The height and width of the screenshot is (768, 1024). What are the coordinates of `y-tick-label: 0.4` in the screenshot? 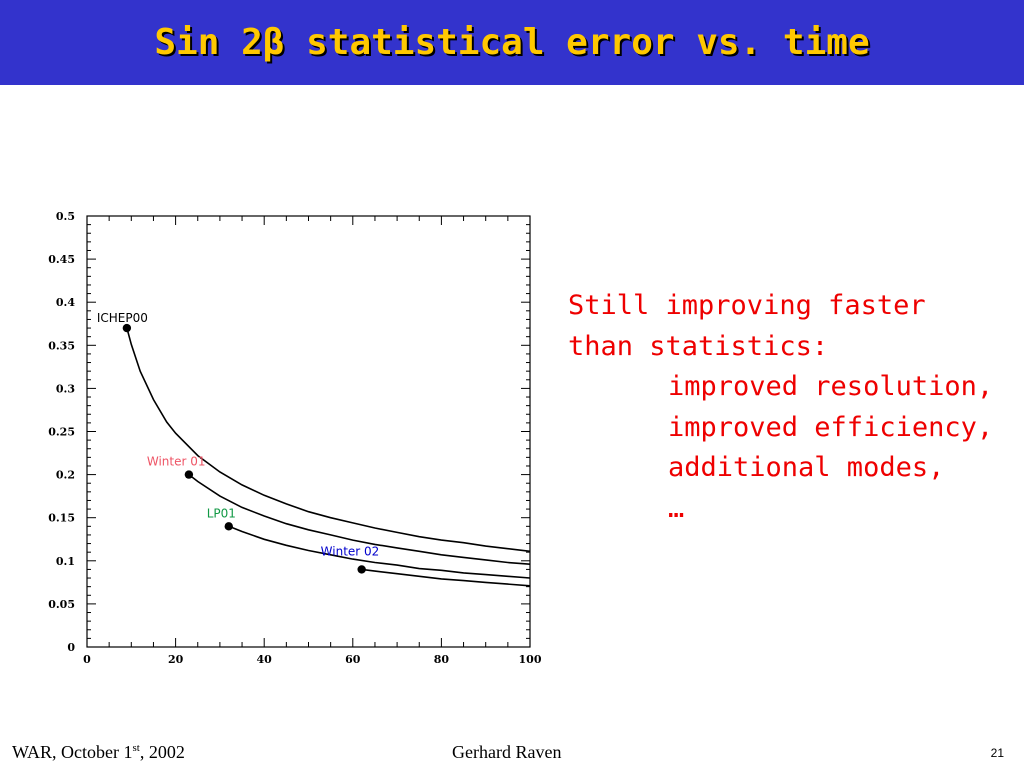 It's located at (65, 302).